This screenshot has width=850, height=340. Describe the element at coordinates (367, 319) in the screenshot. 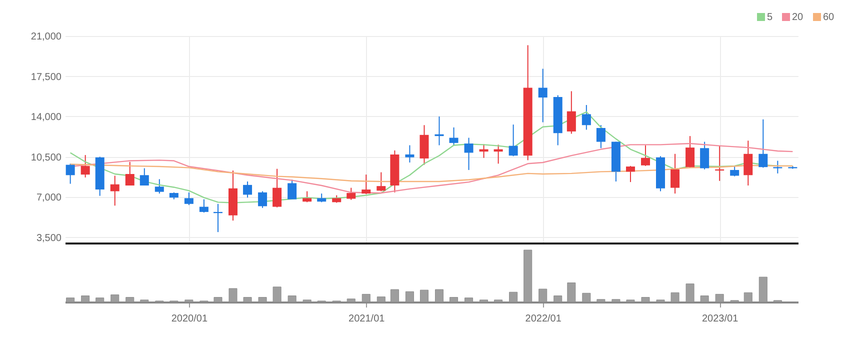

I see `x-tick-label: 2021/01` at that location.